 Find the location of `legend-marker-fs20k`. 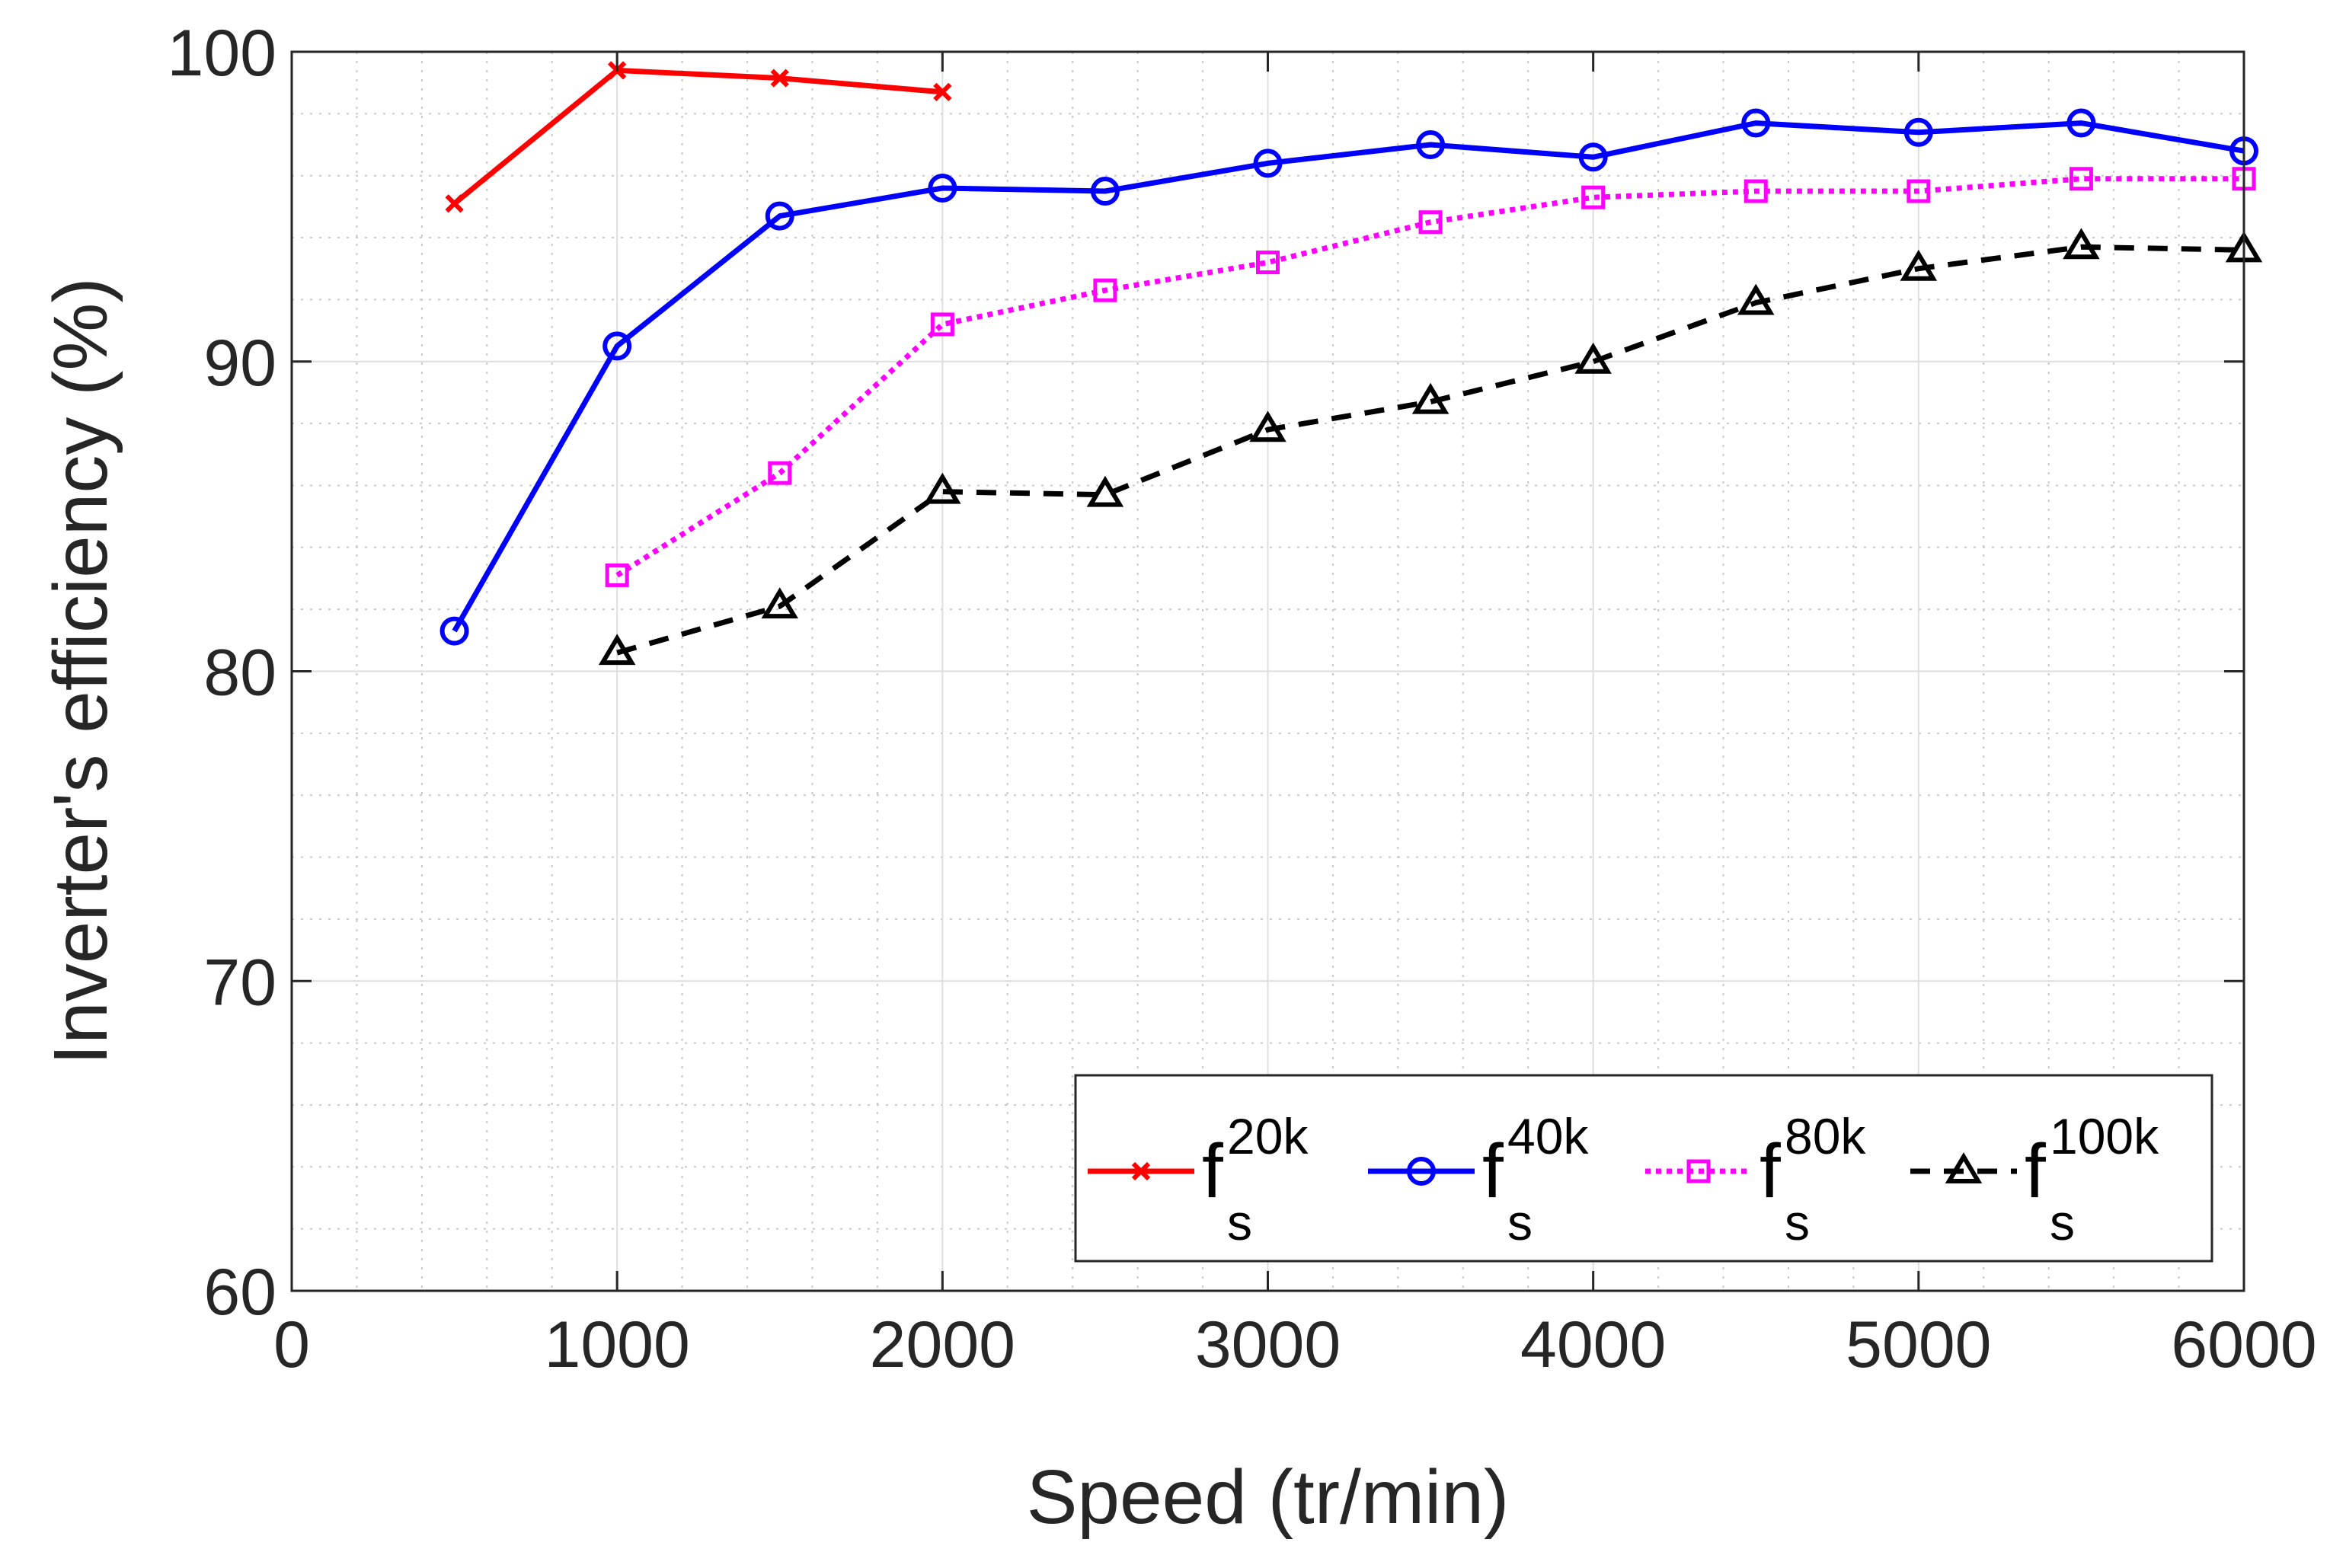

legend-marker-fs20k is located at coordinates (1141, 1171).